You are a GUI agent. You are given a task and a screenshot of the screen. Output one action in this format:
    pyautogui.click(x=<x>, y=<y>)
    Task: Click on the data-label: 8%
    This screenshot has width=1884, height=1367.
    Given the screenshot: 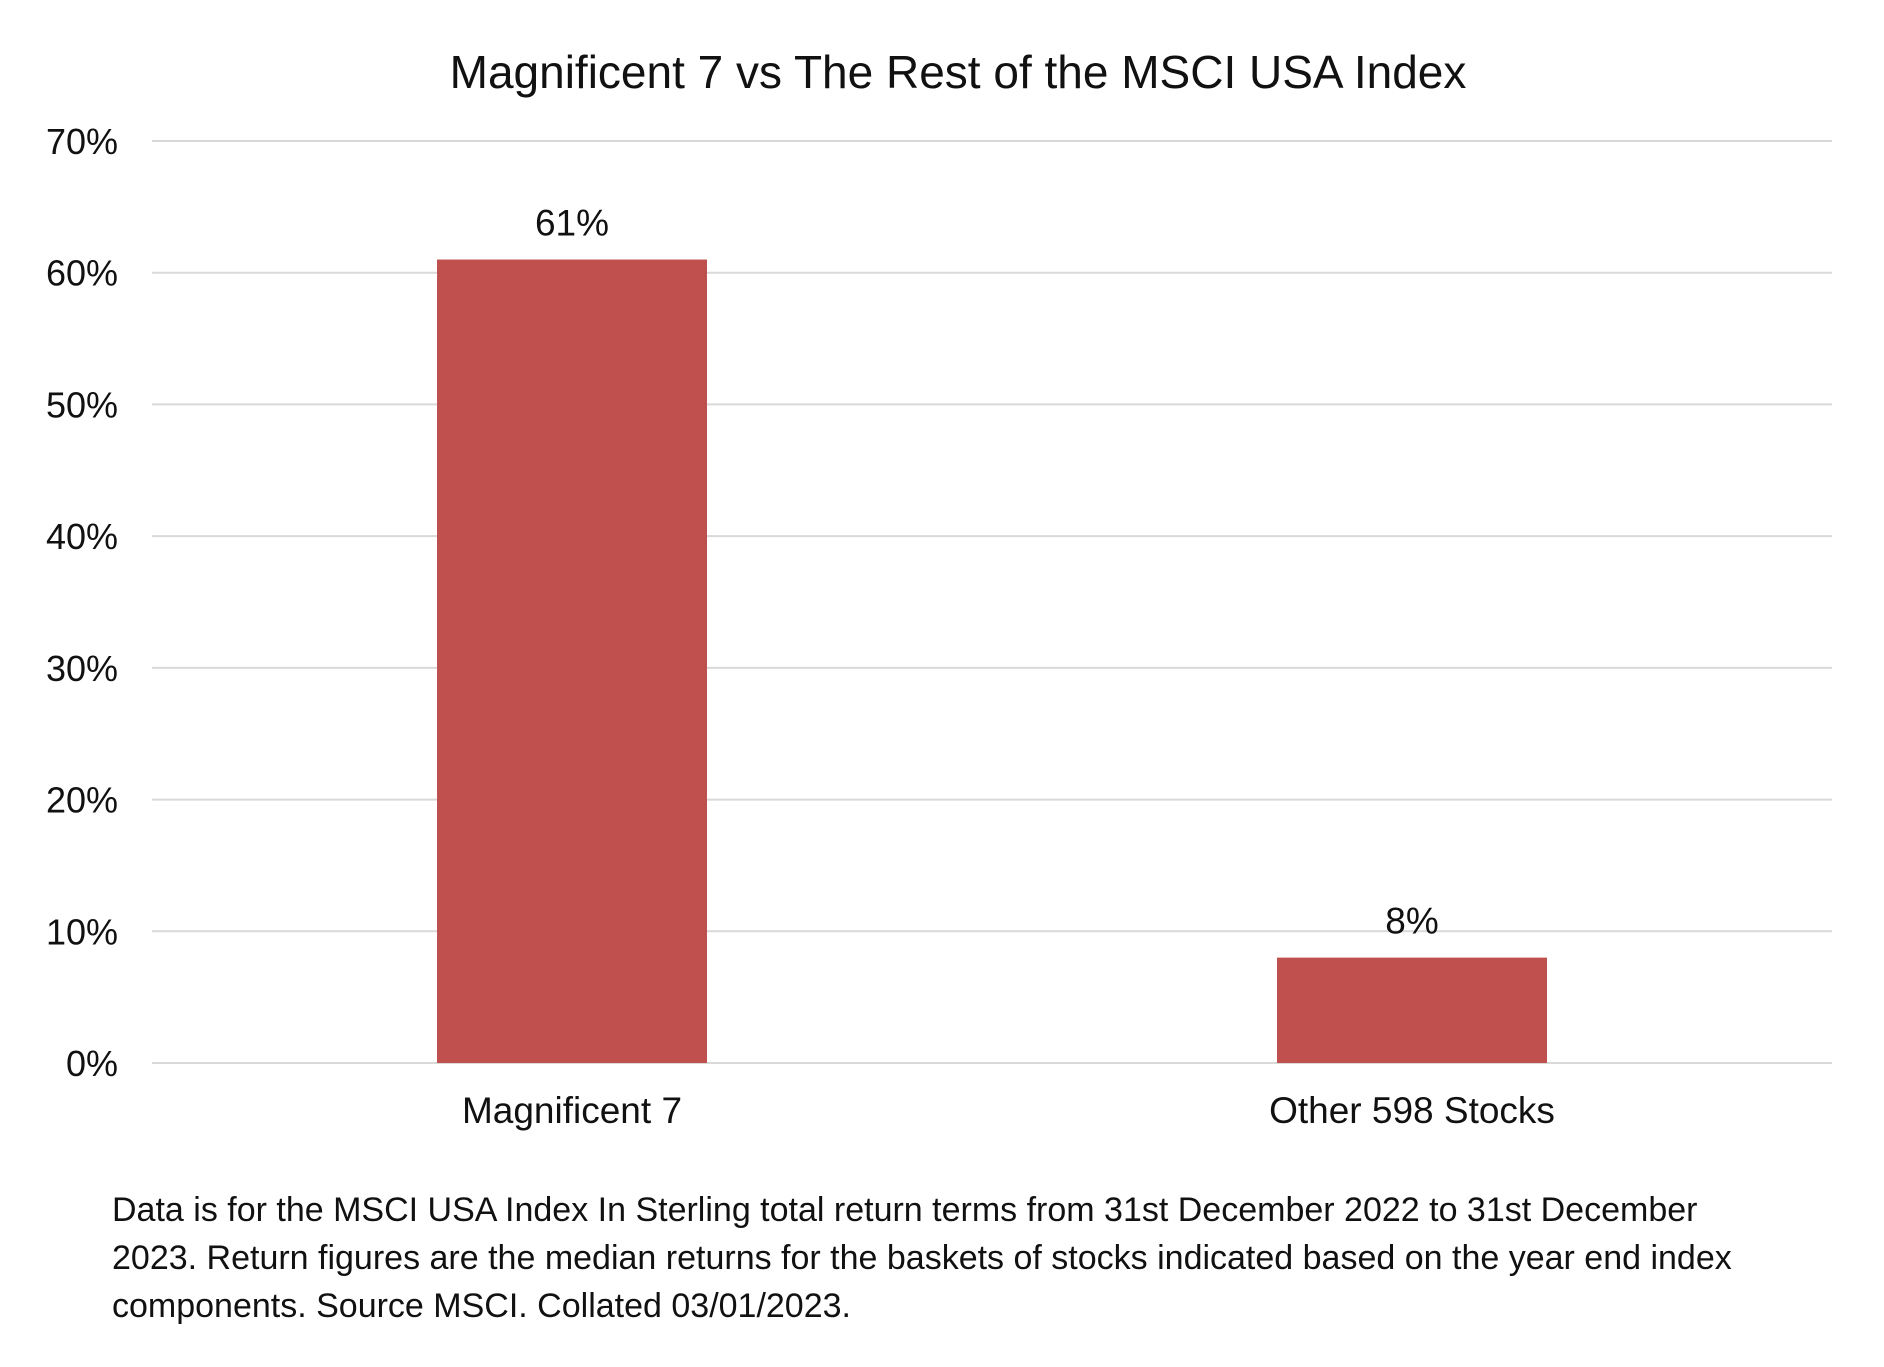 What is the action you would take?
    pyautogui.click(x=1411, y=921)
    